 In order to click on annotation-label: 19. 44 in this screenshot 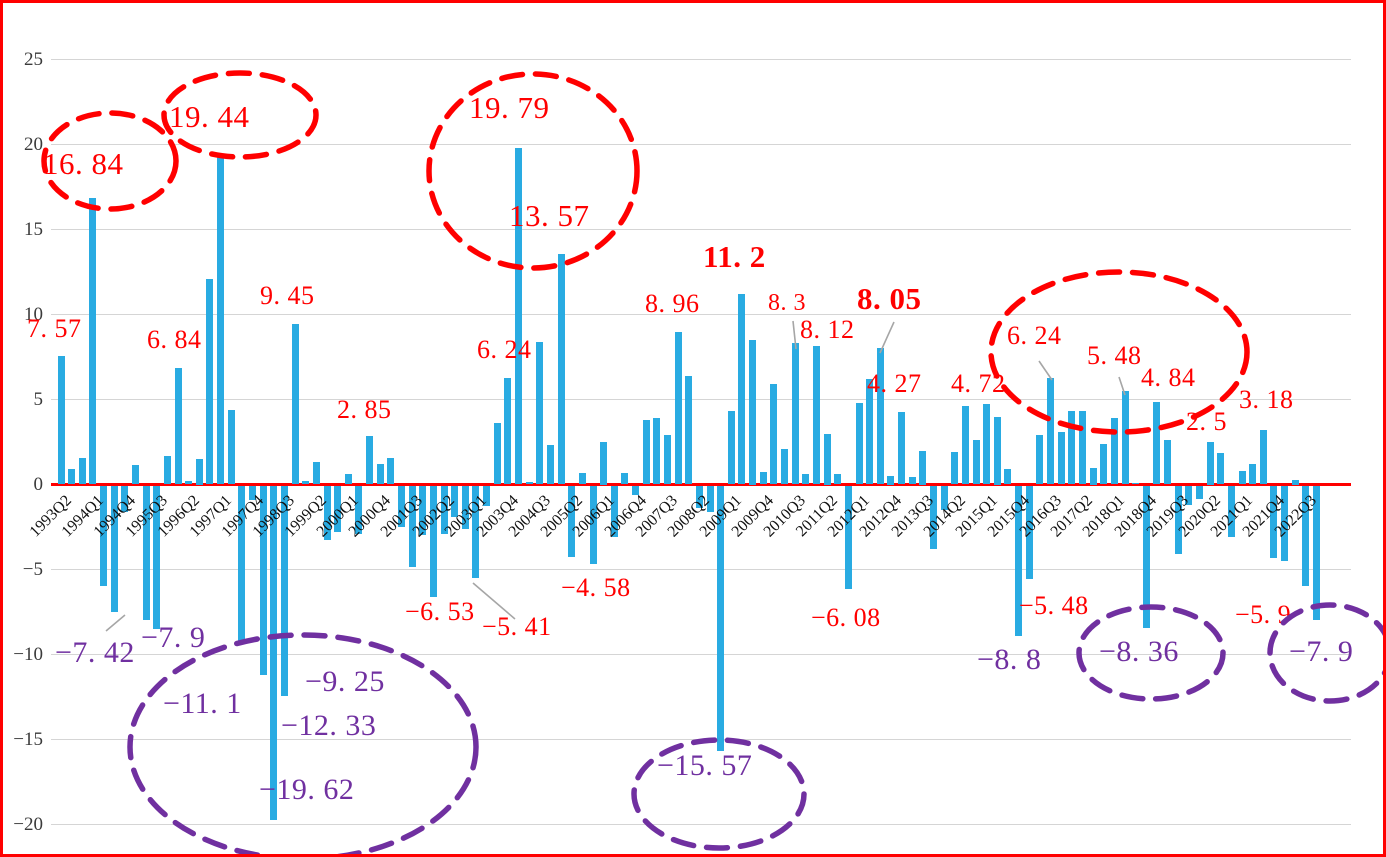, I will do `click(209, 116)`.